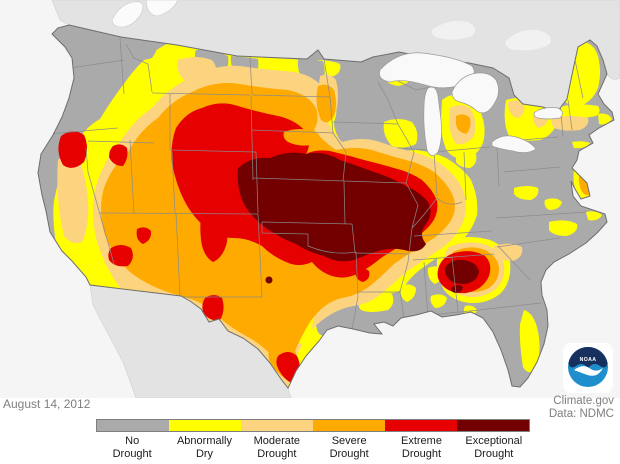 The height and width of the screenshot is (464, 620). Describe the element at coordinates (47, 404) in the screenshot. I see `map-date-label: August 14, 2012` at that location.